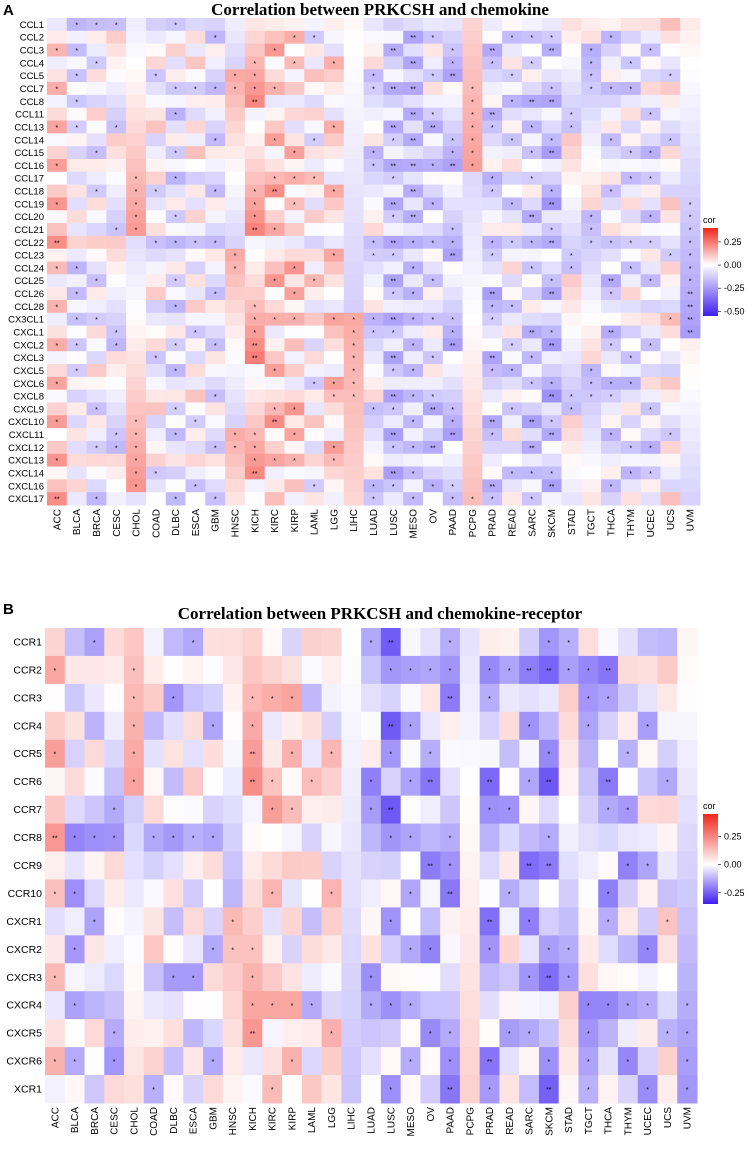 Image resolution: width=749 pixels, height=1153 pixels. Describe the element at coordinates (28, 345) in the screenshot. I see `row-label: CXCL2` at that location.